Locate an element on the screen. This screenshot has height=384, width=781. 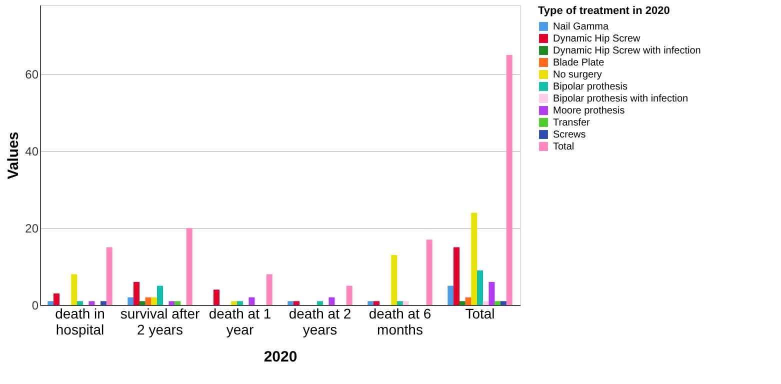
x-tick-label: death at 2 years is located at coordinates (320, 322).